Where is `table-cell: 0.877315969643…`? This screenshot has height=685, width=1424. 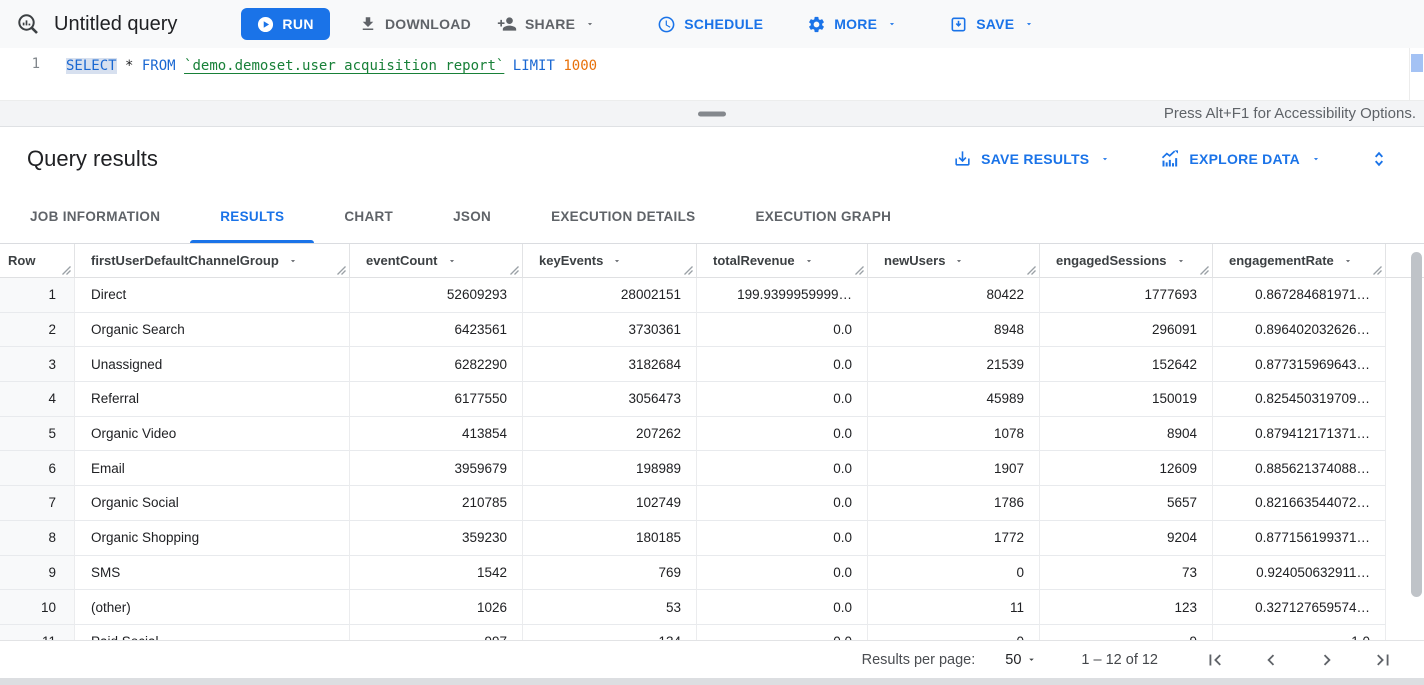 table-cell: 0.877315969643… is located at coordinates (1299, 365).